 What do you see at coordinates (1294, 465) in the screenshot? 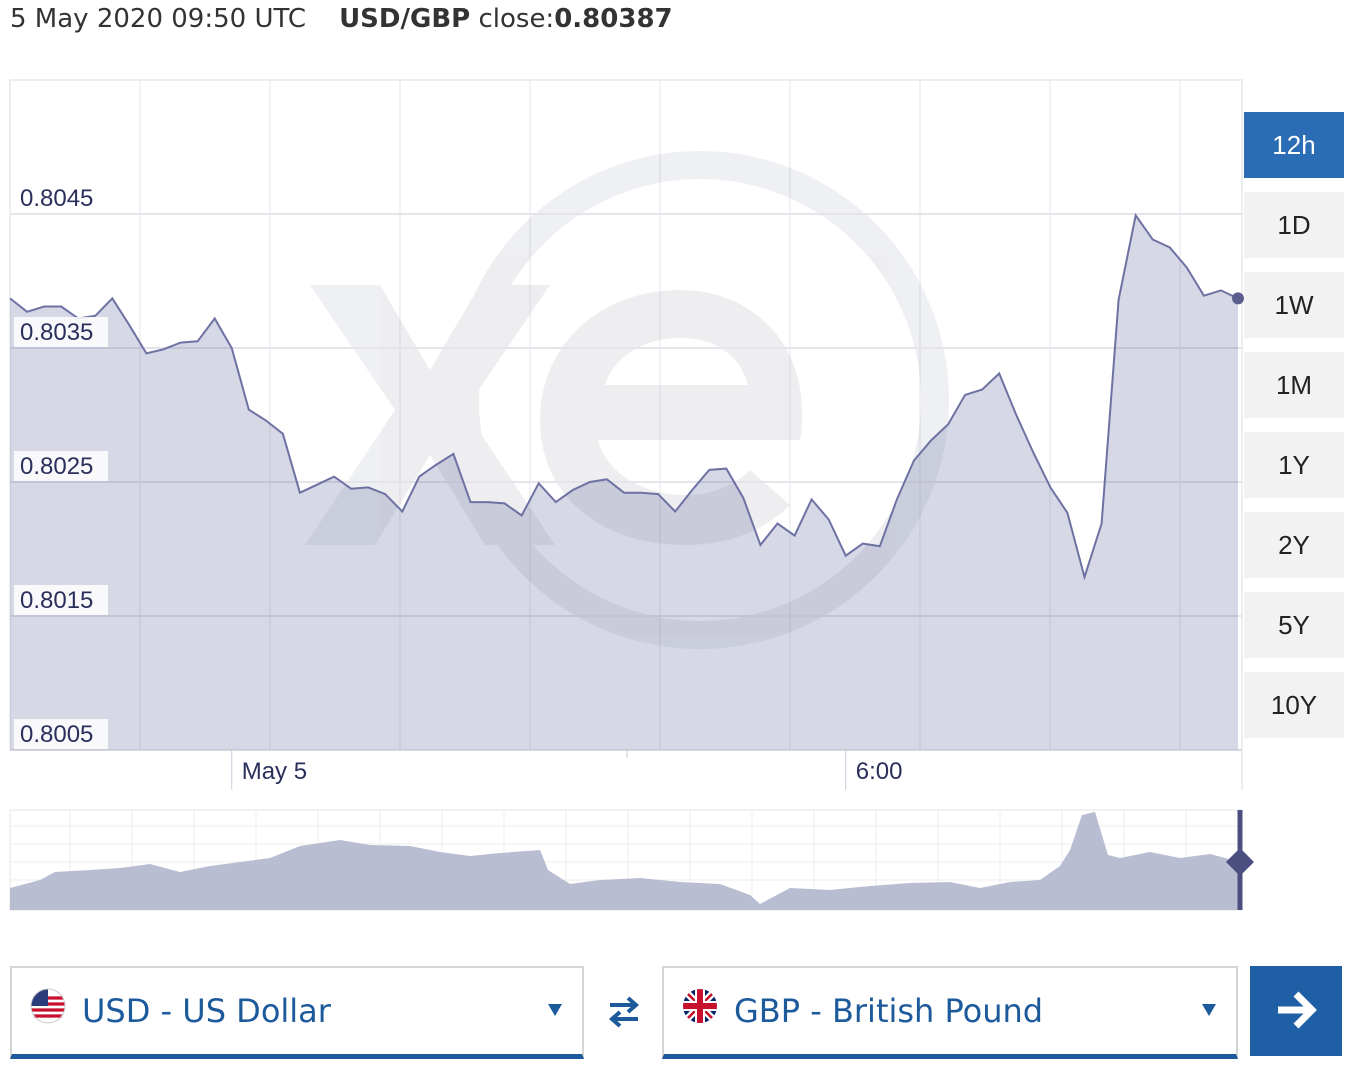
I see `range-button: 1Y` at bounding box center [1294, 465].